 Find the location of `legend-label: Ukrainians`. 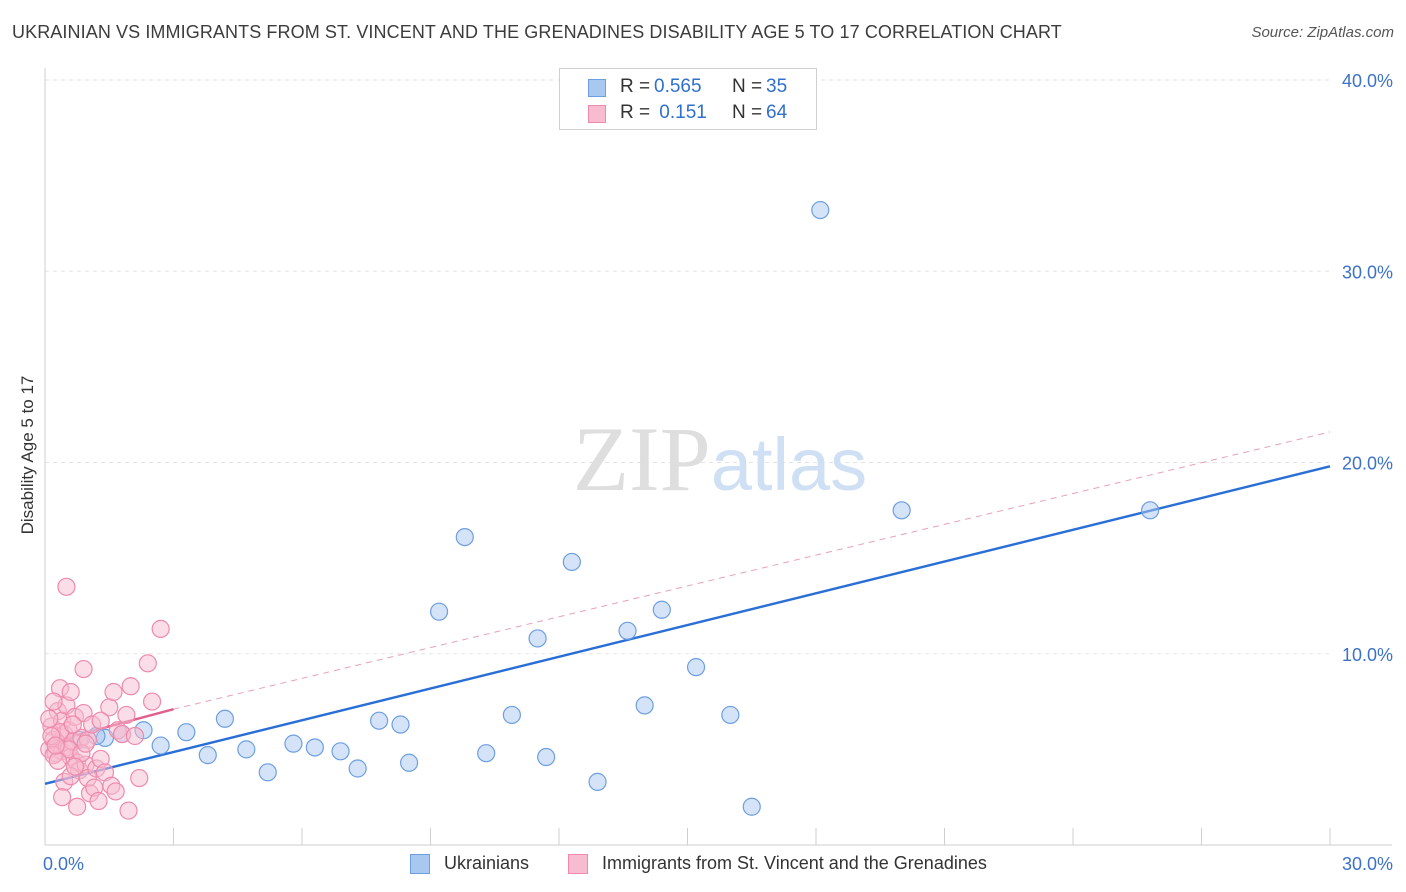

legend-label: Ukrainians is located at coordinates (487, 863).